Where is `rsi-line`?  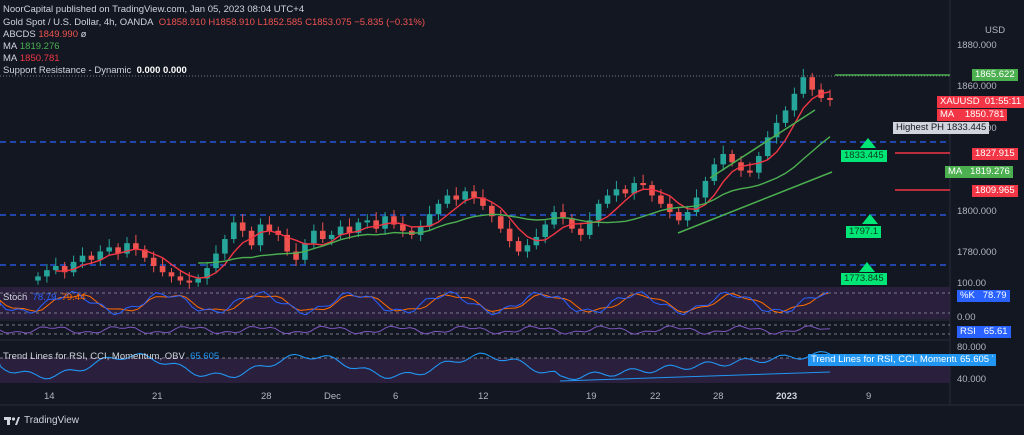 rsi-line is located at coordinates (415, 330).